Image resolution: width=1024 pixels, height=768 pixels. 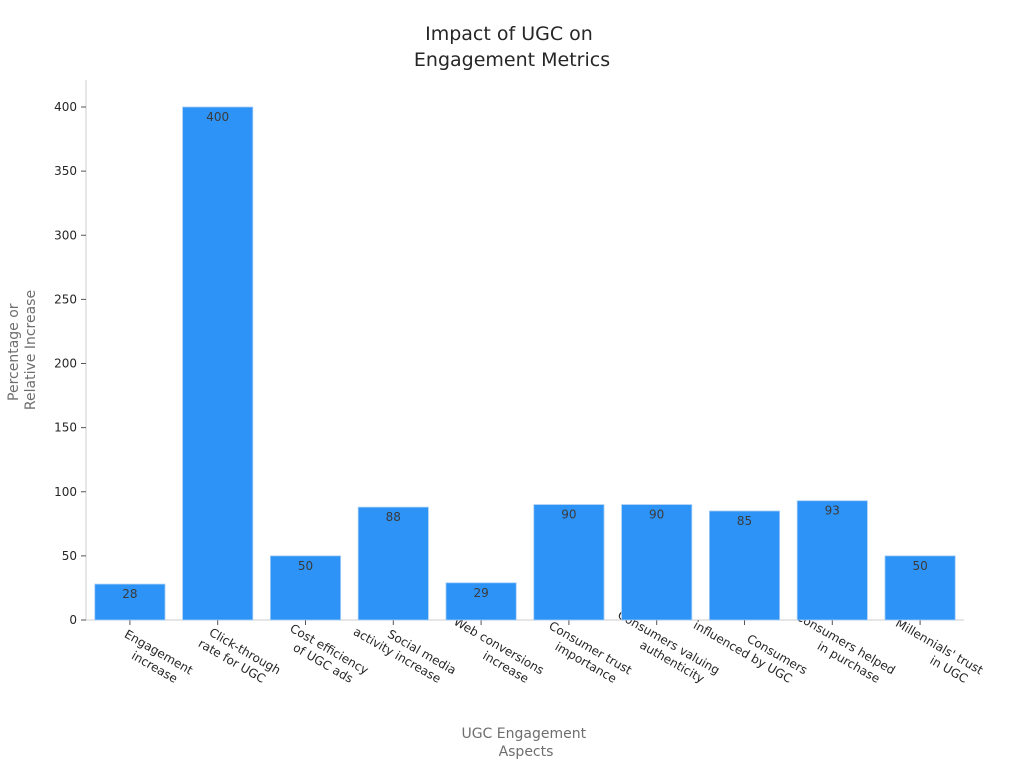 What do you see at coordinates (65, 235) in the screenshot?
I see `y-tick-label: 300` at bounding box center [65, 235].